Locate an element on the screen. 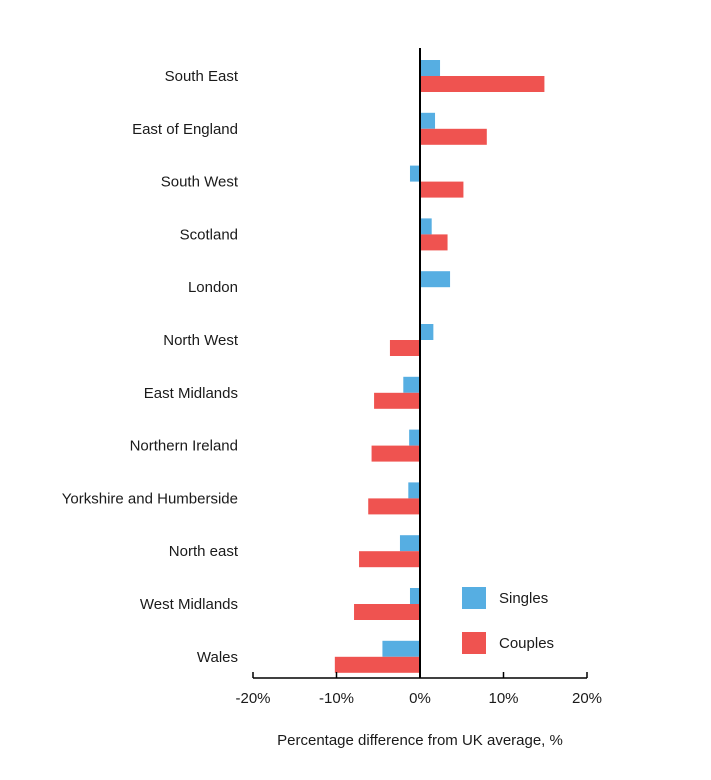 This screenshot has height=780, width=711. bar-couples-wales is located at coordinates (377, 664).